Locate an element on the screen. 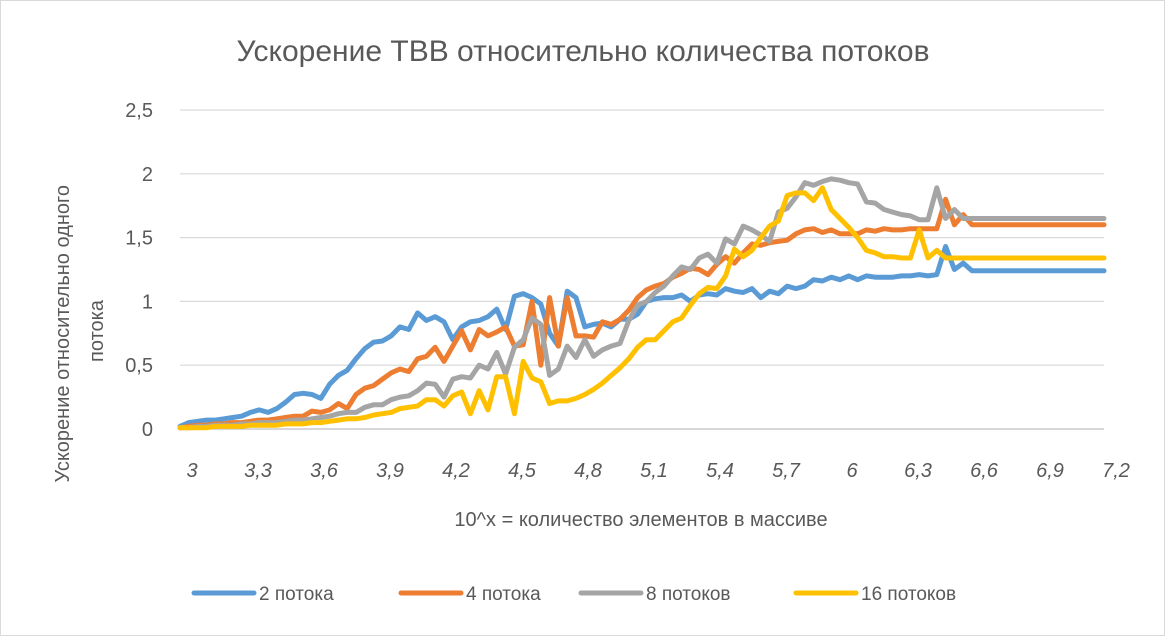 This screenshot has width=1165, height=636. y-tick-label: 0,5 is located at coordinates (139, 366).